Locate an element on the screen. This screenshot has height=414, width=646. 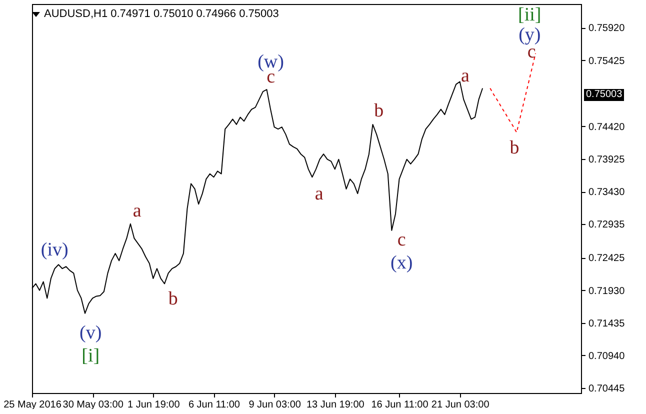
chart-title: AUDUSD,H1 0.74971 0.75010 0.74966 0.75003 is located at coordinates (161, 14).